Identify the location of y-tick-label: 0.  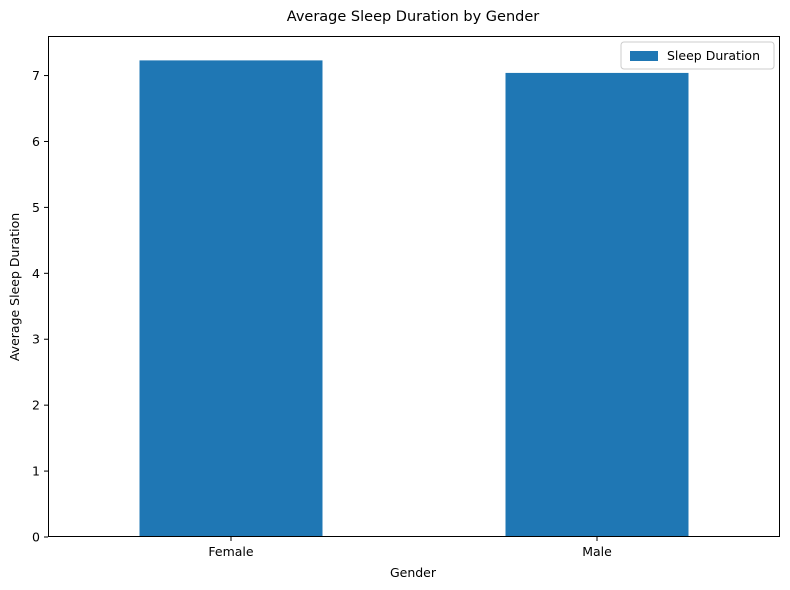
(36, 537).